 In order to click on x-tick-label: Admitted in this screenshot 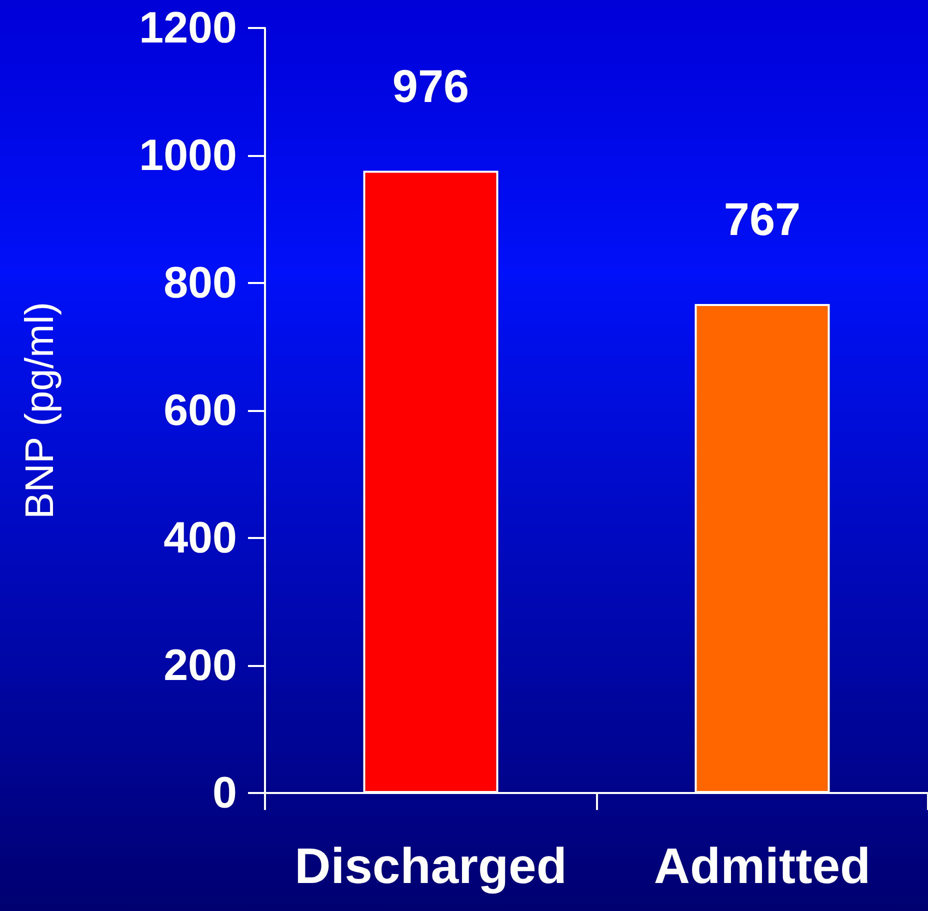, I will do `click(762, 866)`.